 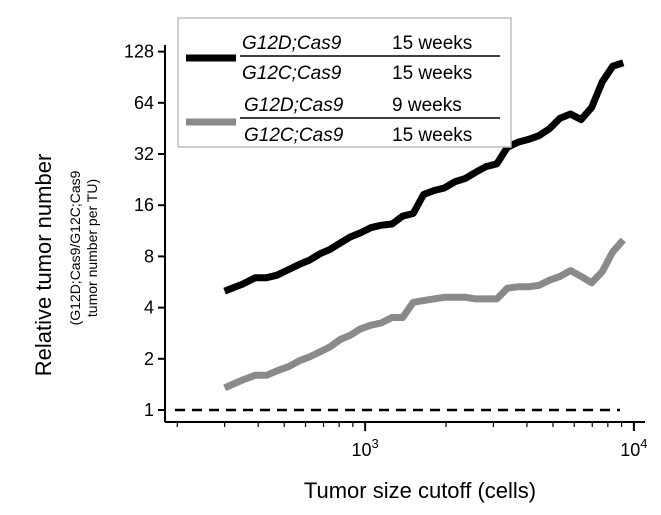 What do you see at coordinates (75, 247) in the screenshot?
I see `y-axis-subtitle-line-1: (G12D;Cas9/G12C;Cas9` at bounding box center [75, 247].